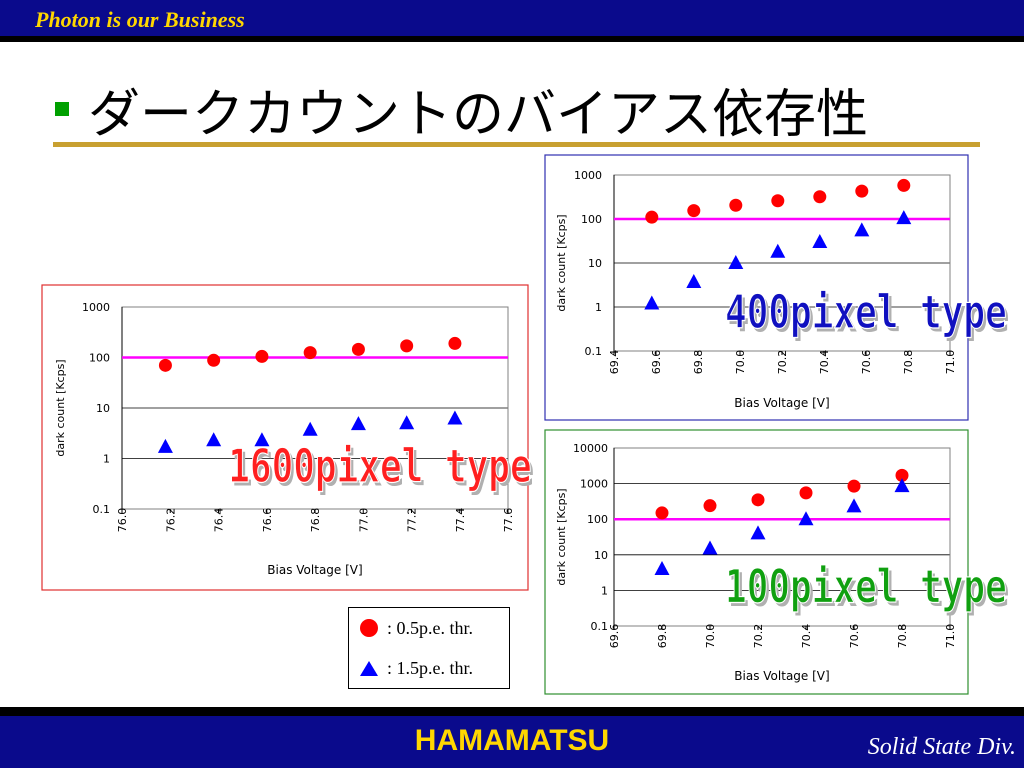 The height and width of the screenshot is (768, 1024). What do you see at coordinates (363, 520) in the screenshot?
I see `x-tick-label: 77.0` at bounding box center [363, 520].